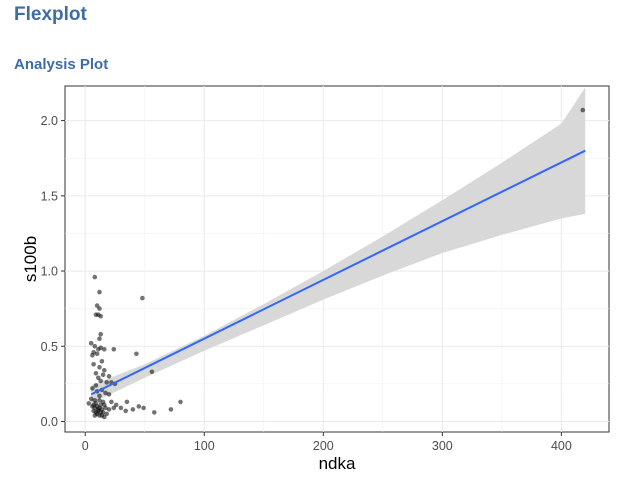 The height and width of the screenshot is (497, 621). Describe the element at coordinates (50, 14) in the screenshot. I see `app-title: Flexplot` at that location.